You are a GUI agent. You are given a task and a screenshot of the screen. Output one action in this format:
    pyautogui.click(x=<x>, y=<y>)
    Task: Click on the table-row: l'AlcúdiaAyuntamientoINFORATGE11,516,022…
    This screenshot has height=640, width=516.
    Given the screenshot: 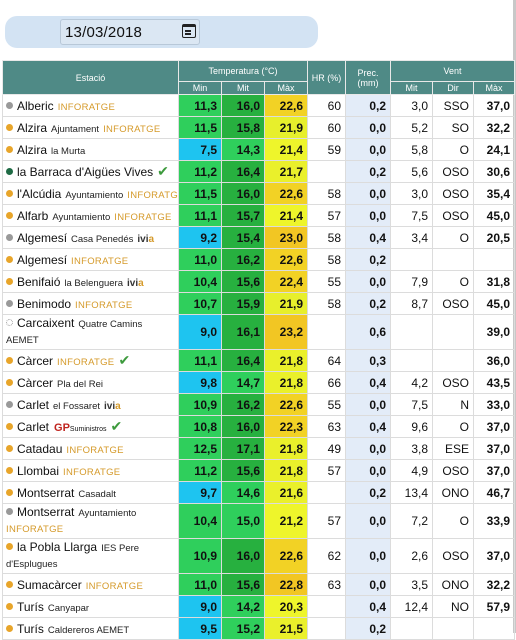 What is the action you would take?
    pyautogui.click(x=258, y=193)
    